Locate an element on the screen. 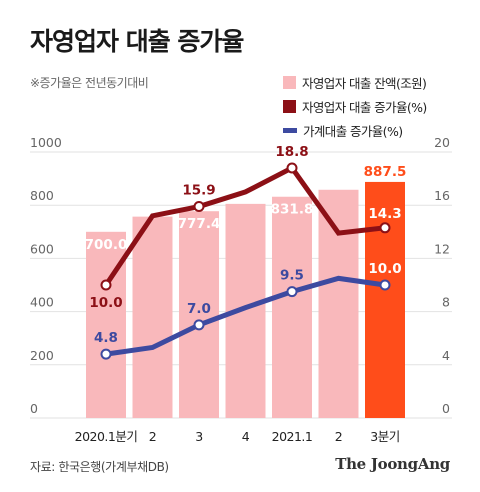  household-rate-value-label: 7.0 is located at coordinates (199, 309).